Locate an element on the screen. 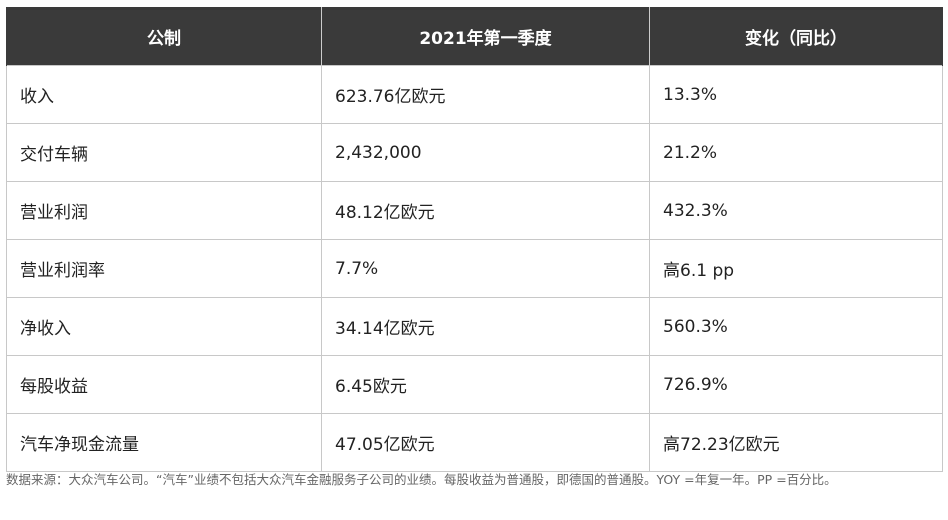 Image resolution: width=948 pixels, height=520 pixels. yoy-change-cell: 13.3% is located at coordinates (796, 94).